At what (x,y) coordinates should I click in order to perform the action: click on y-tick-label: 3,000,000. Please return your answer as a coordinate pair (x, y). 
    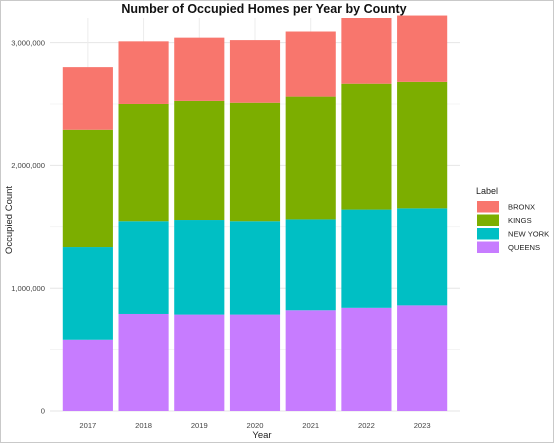
    Looking at the image, I should click on (28, 42).